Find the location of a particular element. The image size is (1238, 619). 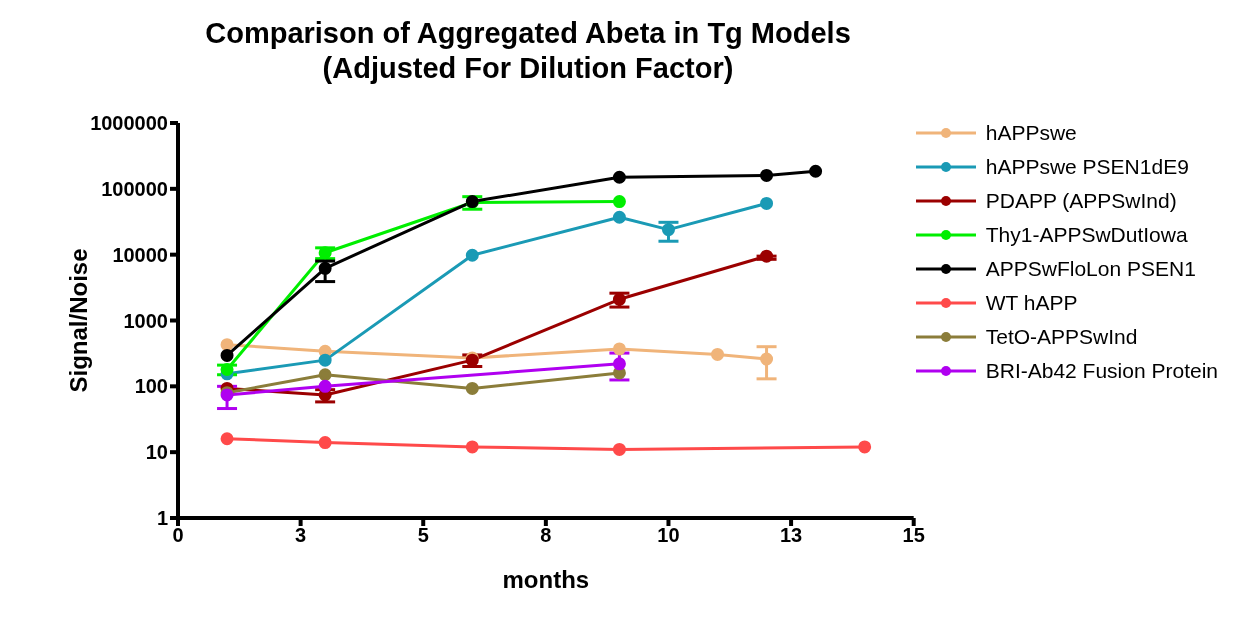

y-tick-label: 1 is located at coordinates (162, 518).